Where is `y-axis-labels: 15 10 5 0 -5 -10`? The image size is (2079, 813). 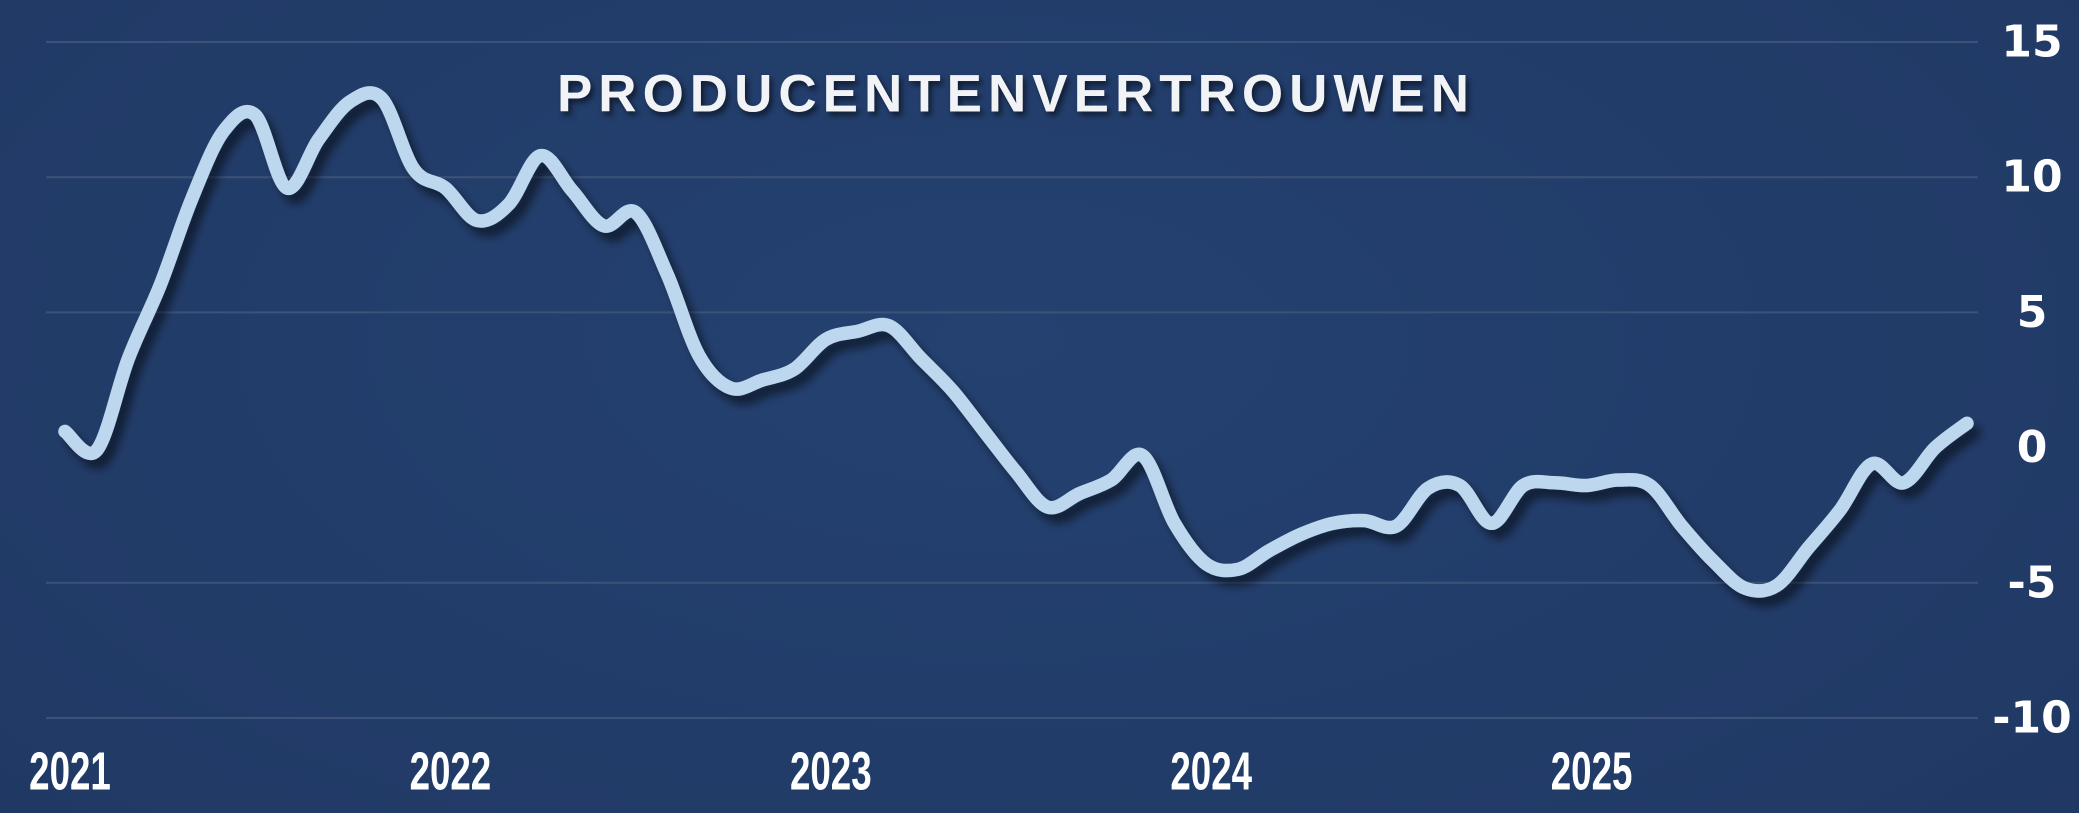
y-axis-labels: 15 10 5 0 -5 -10 is located at coordinates (2032, 380).